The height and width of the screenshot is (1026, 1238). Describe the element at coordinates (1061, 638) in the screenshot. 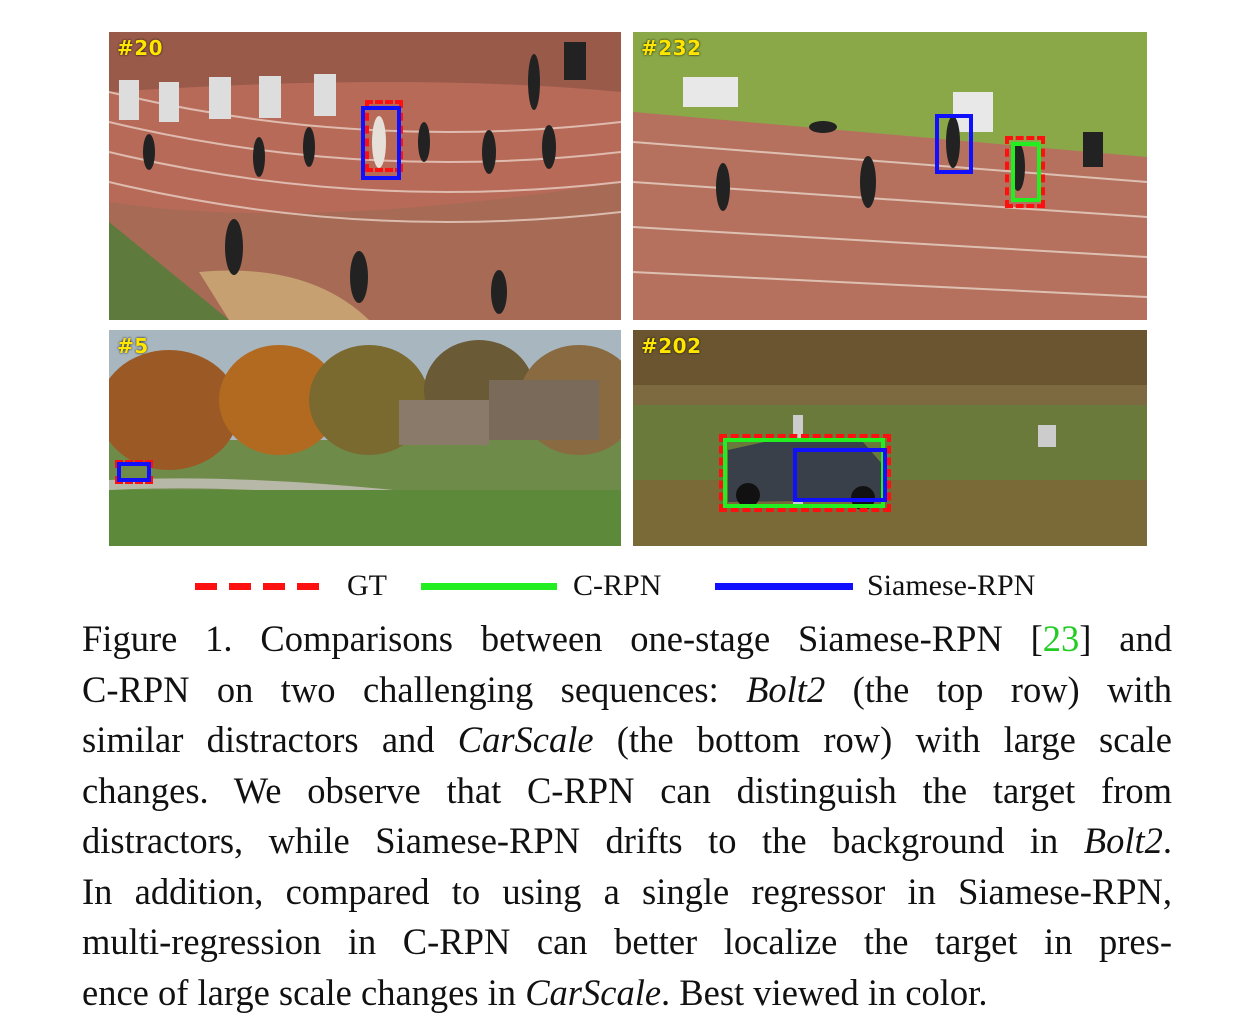

I see `citation-link: 23` at that location.